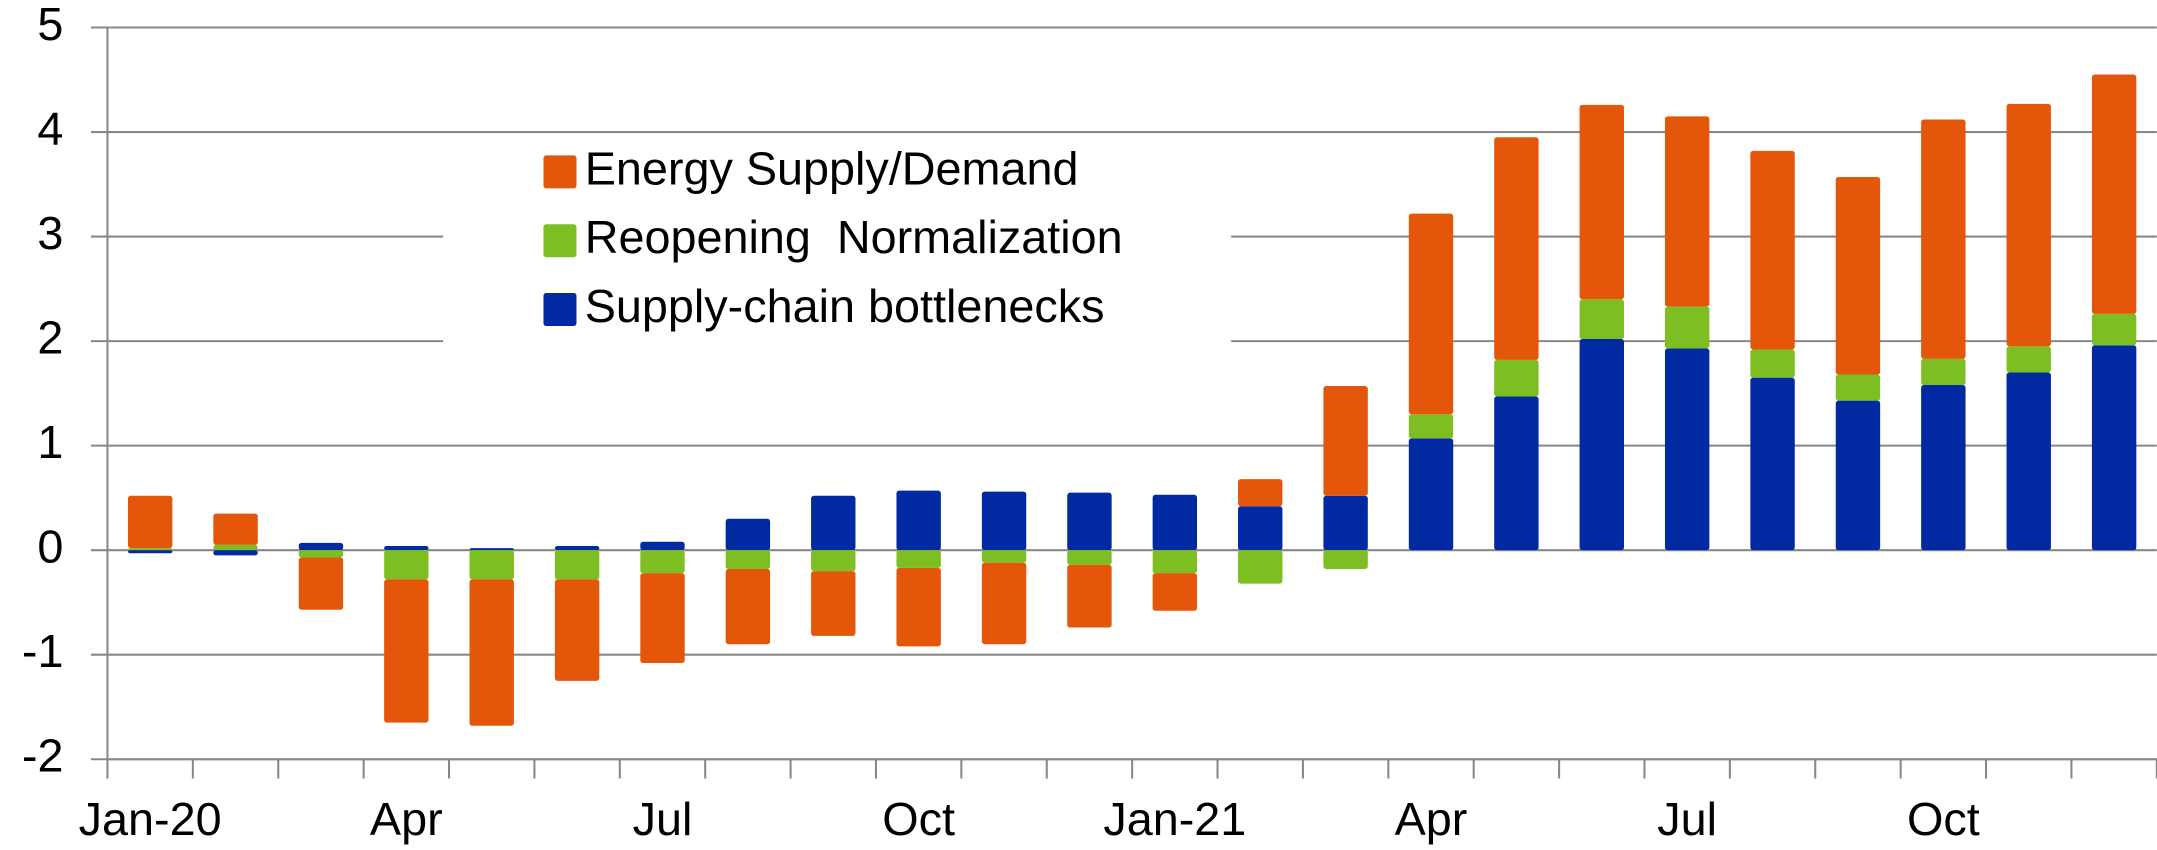 The width and height of the screenshot is (2157, 850). I want to click on y-tick-label: -1, so click(43, 651).